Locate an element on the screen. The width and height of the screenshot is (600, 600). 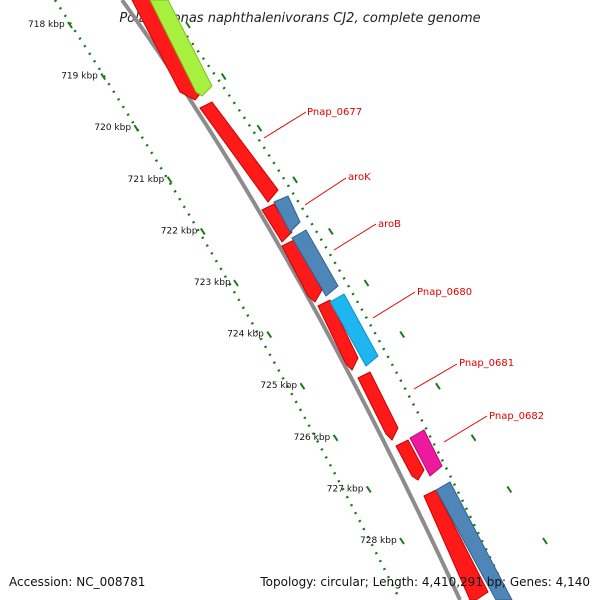
label-pnap0682: Pnap_0682 is located at coordinates (516, 416).